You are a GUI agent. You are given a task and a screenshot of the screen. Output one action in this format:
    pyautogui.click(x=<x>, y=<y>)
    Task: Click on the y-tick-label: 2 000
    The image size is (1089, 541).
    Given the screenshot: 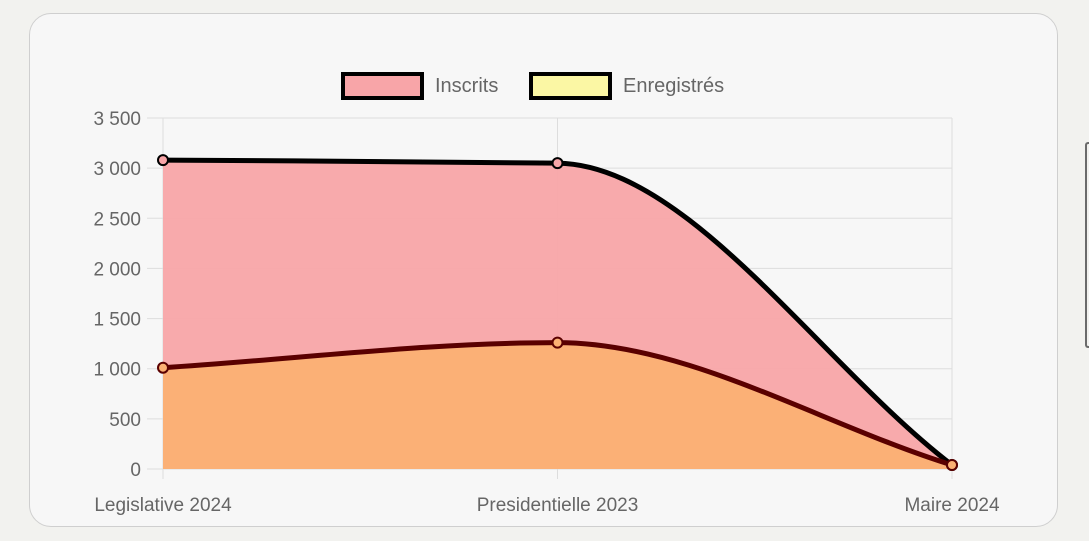 What is the action you would take?
    pyautogui.click(x=117, y=269)
    